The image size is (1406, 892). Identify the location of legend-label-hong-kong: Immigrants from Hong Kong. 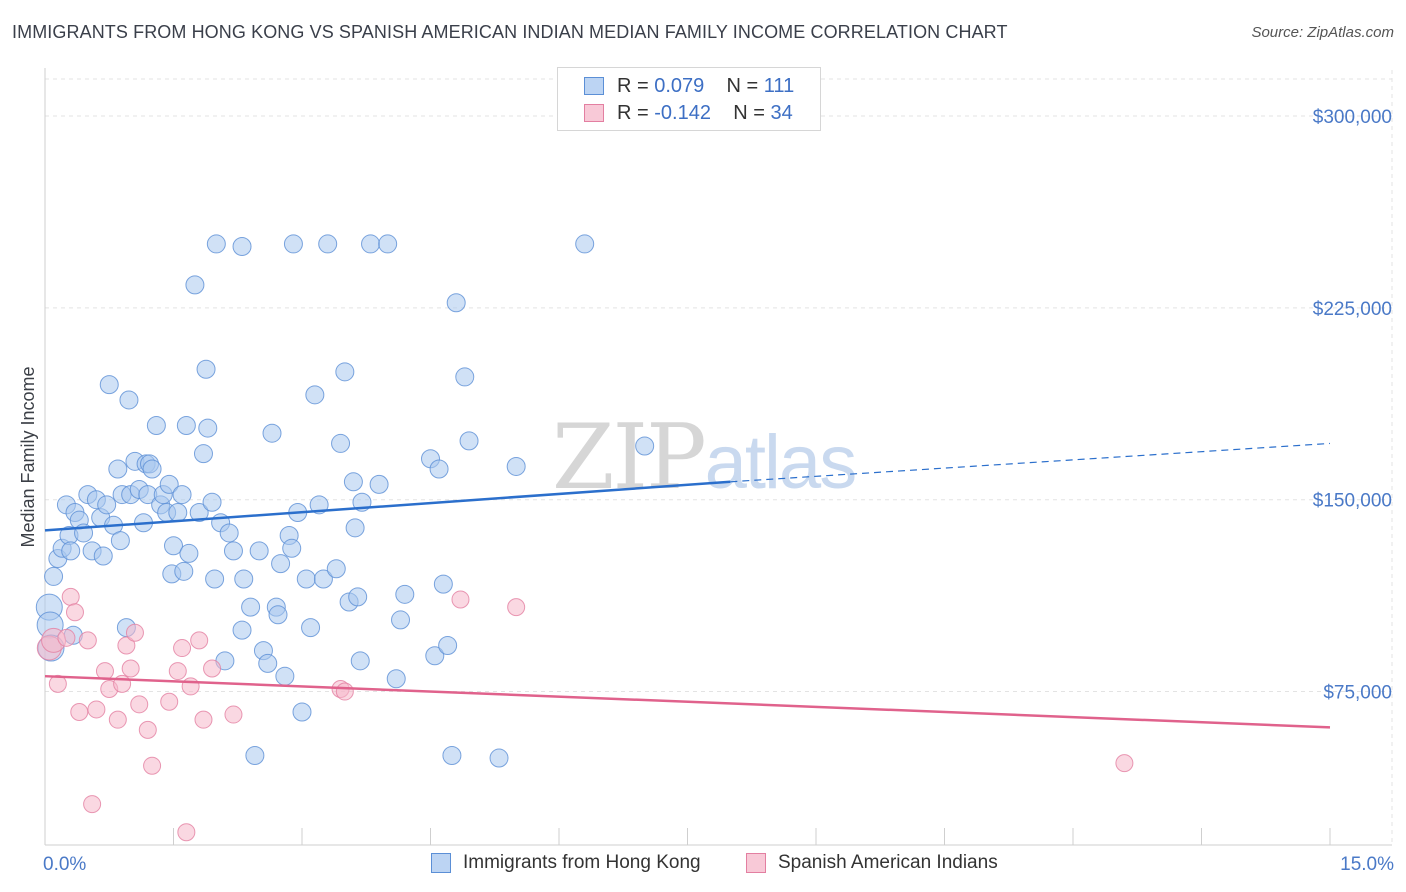
(582, 862).